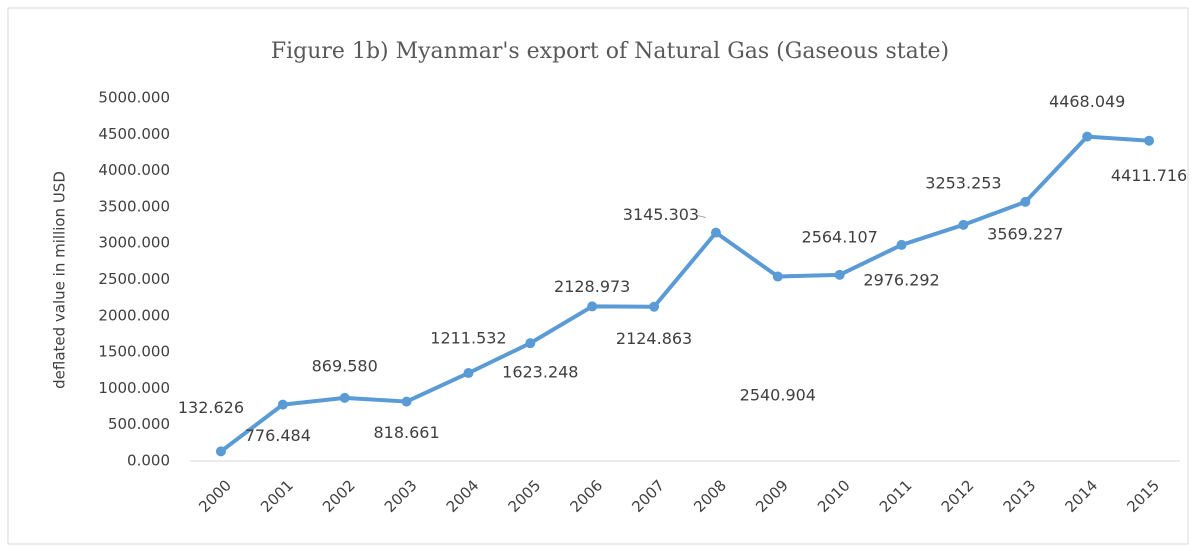 The width and height of the screenshot is (1198, 555). I want to click on data-label: 132.626, so click(211, 407).